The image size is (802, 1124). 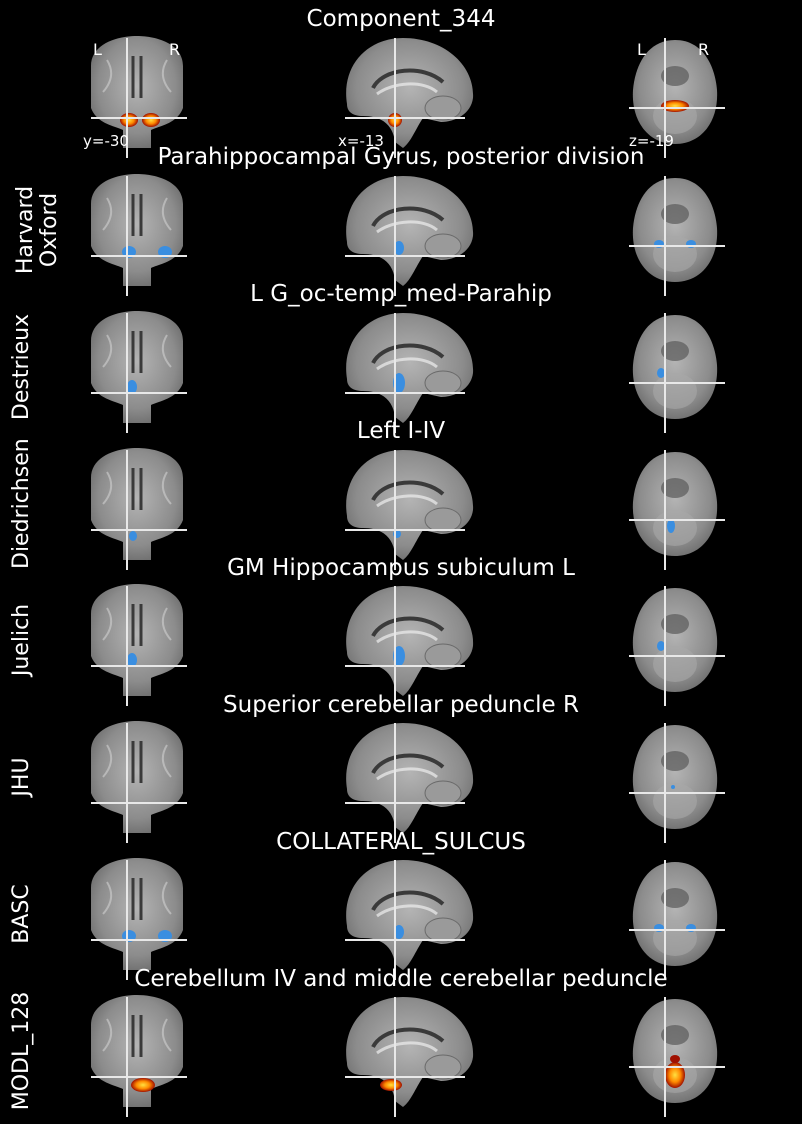 I want to click on atlas-label: Juelich, so click(x=21, y=640).